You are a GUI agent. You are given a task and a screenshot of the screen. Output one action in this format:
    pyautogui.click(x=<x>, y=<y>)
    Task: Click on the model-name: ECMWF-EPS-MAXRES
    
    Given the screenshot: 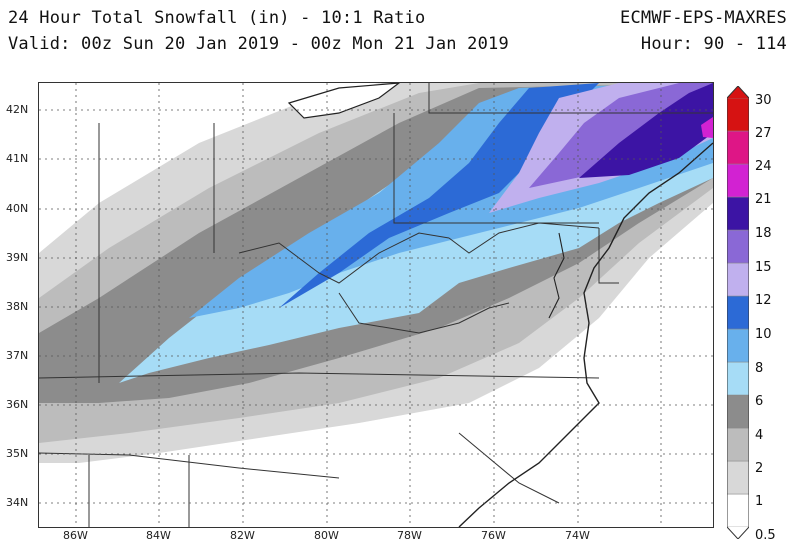 What is the action you would take?
    pyautogui.click(x=703, y=18)
    